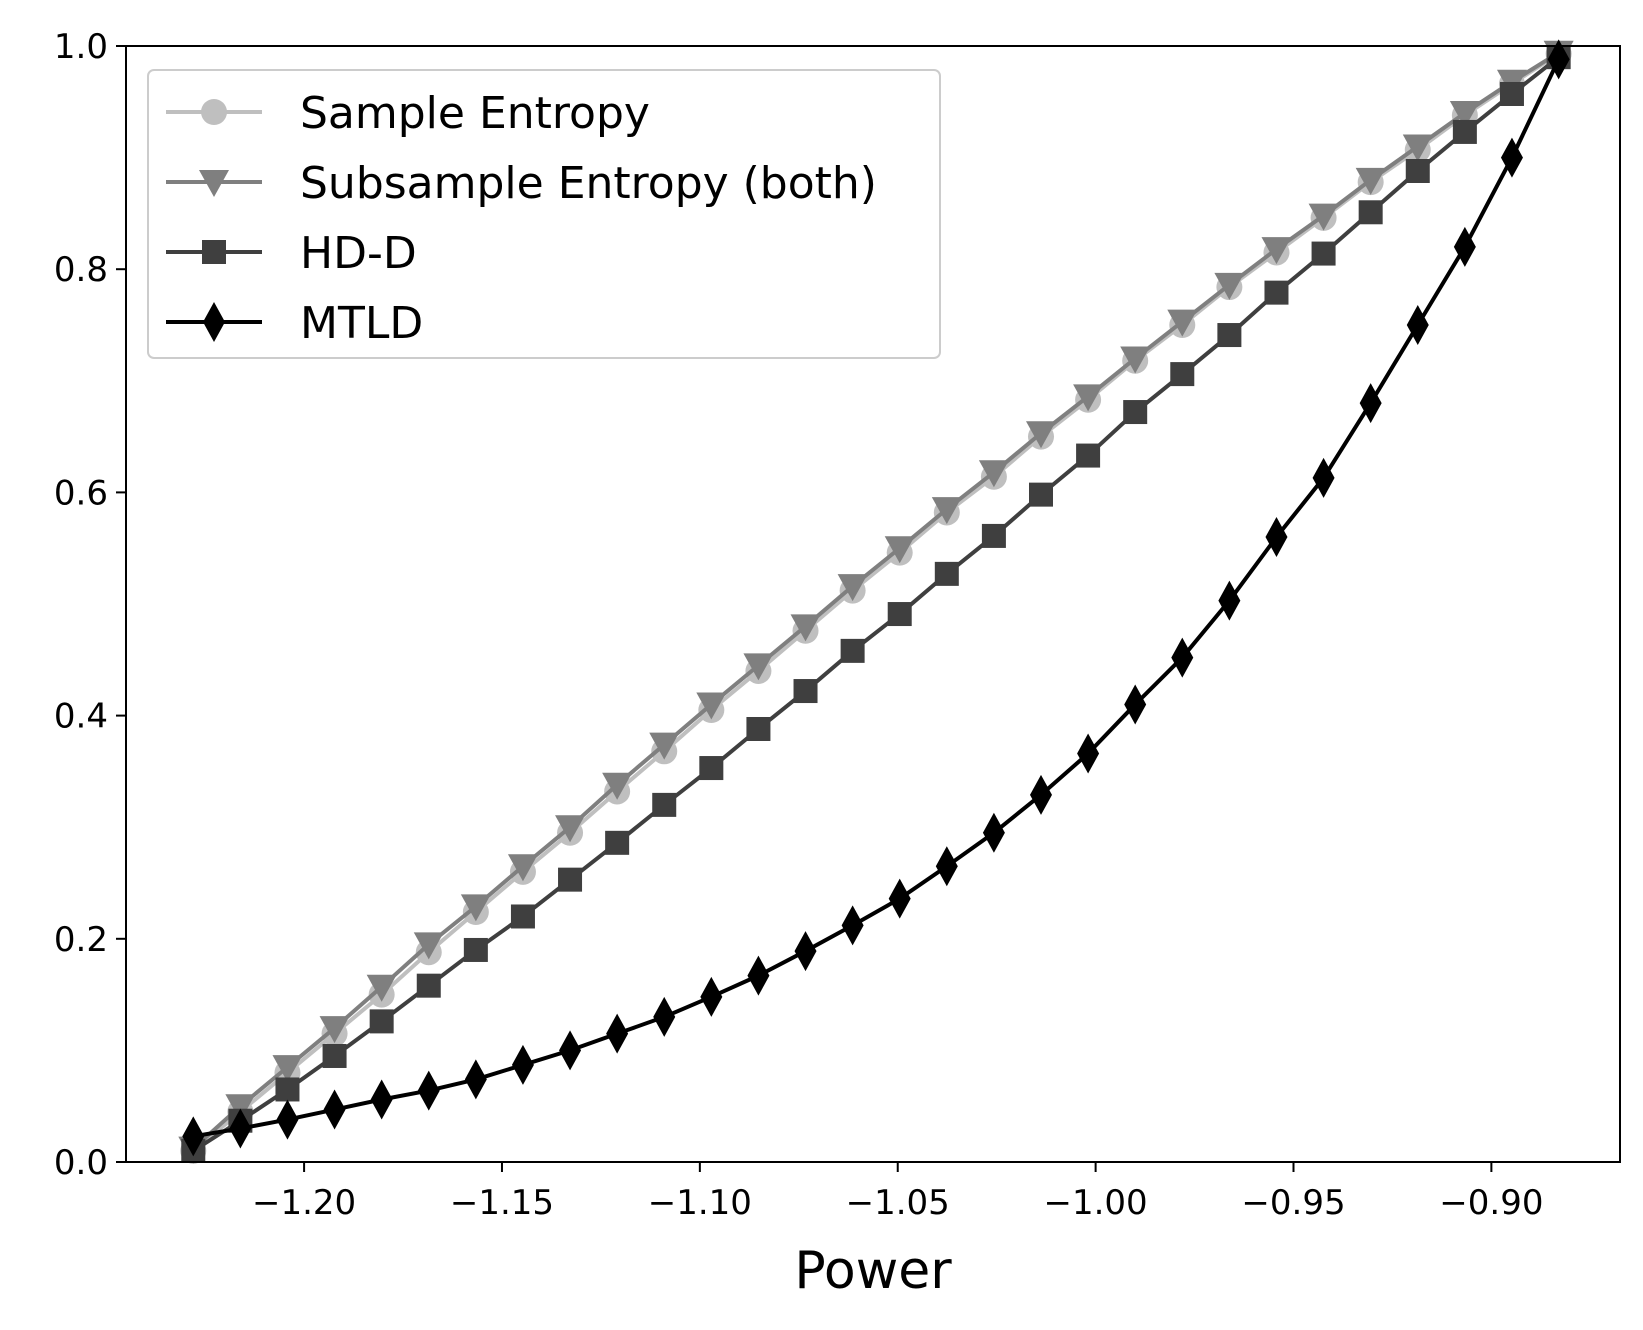 This screenshot has height=1330, width=1643. I want to click on y-tick-label: 0.2, so click(81, 940).